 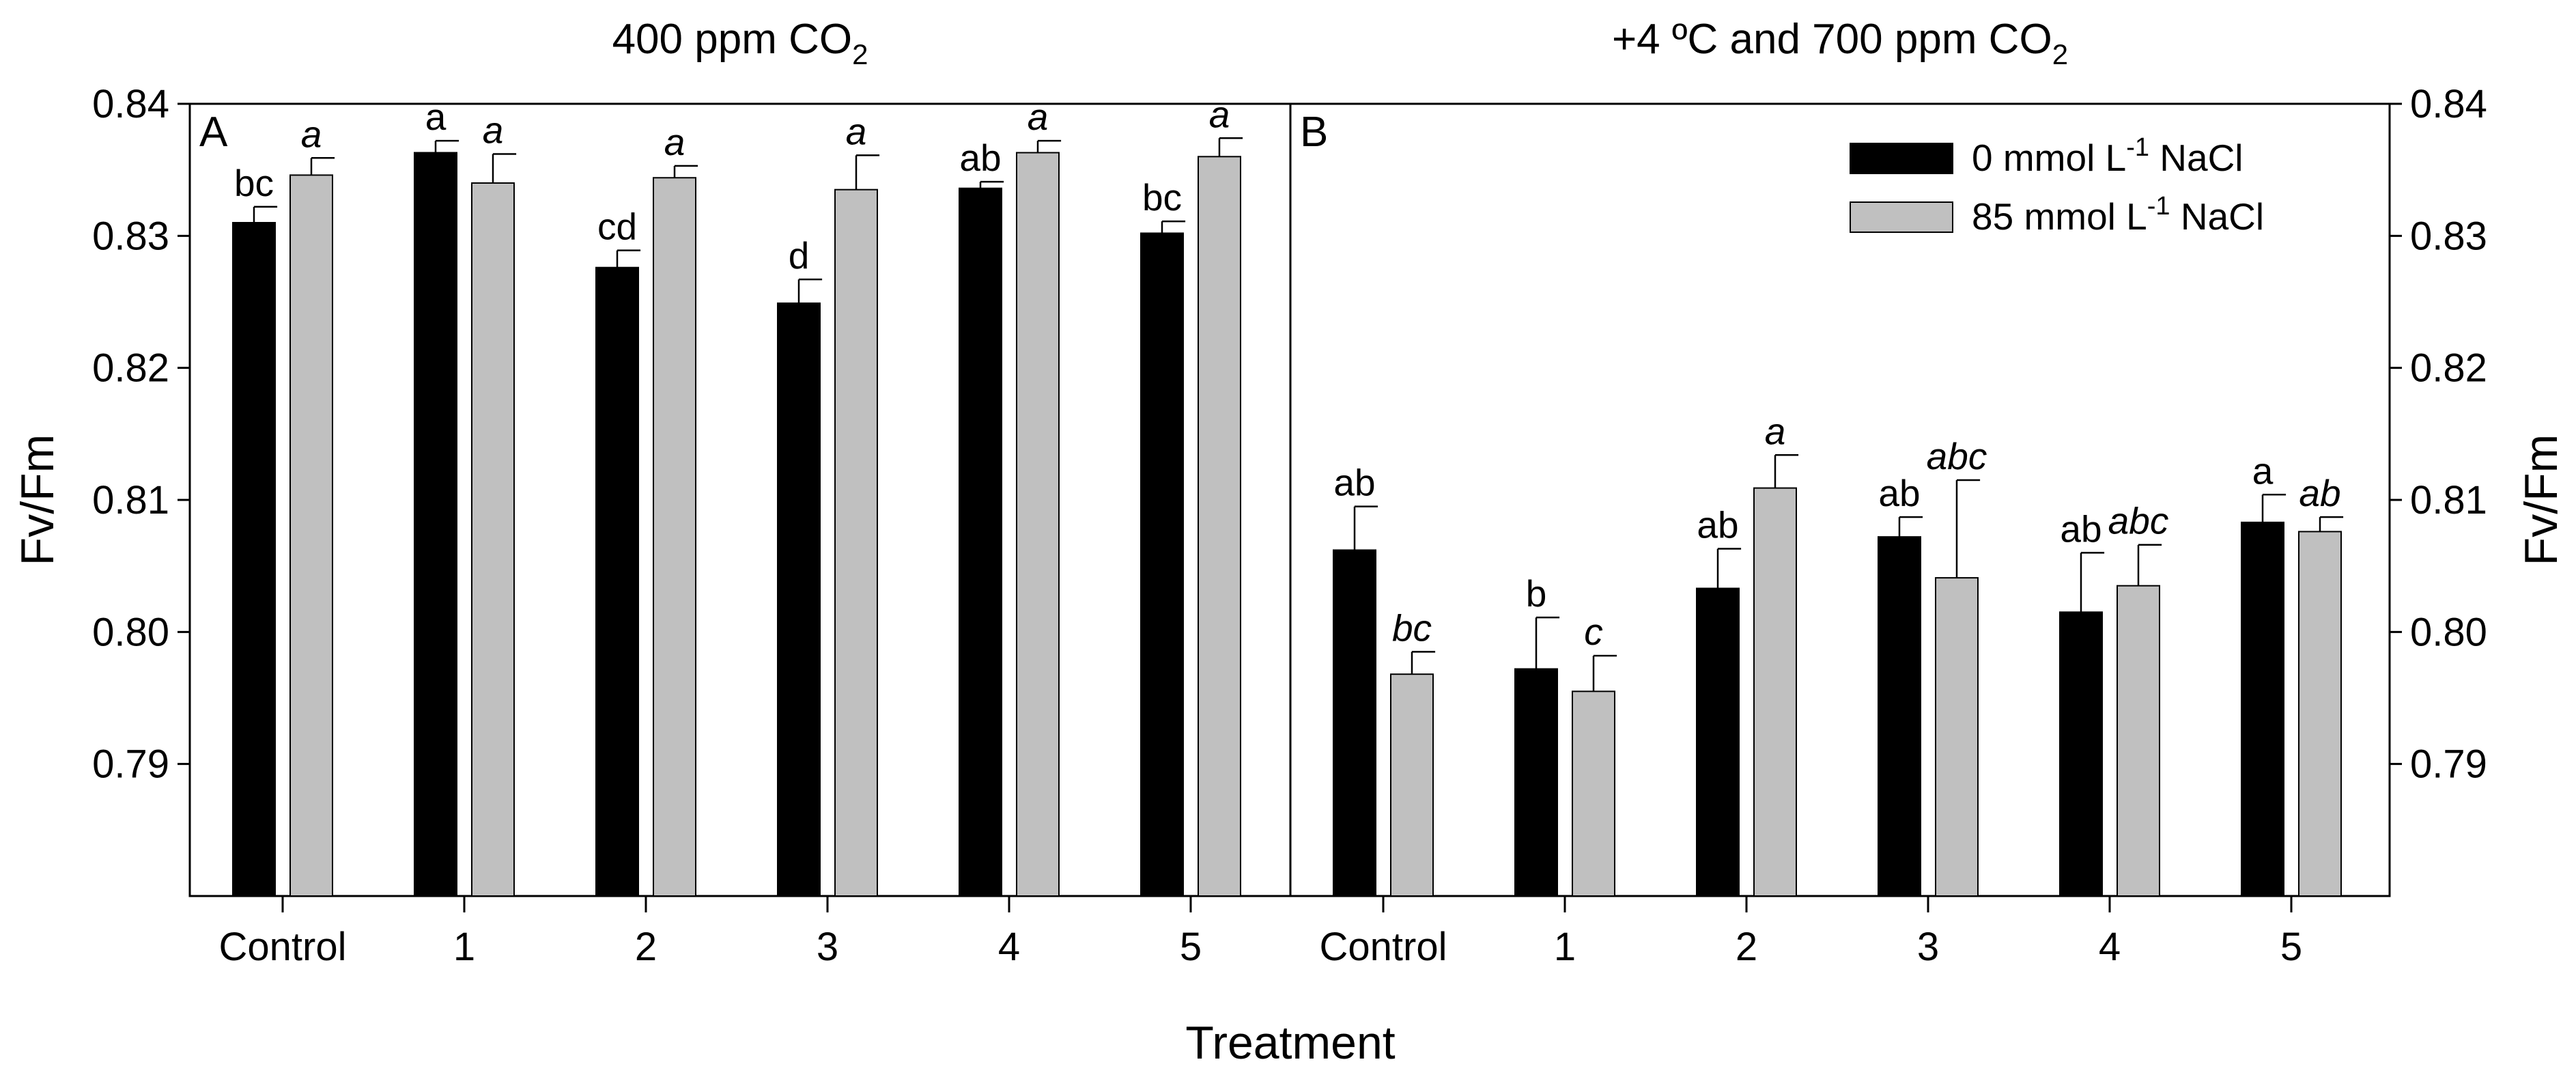 I want to click on y-tick-label-left: 0.80, so click(x=130, y=632).